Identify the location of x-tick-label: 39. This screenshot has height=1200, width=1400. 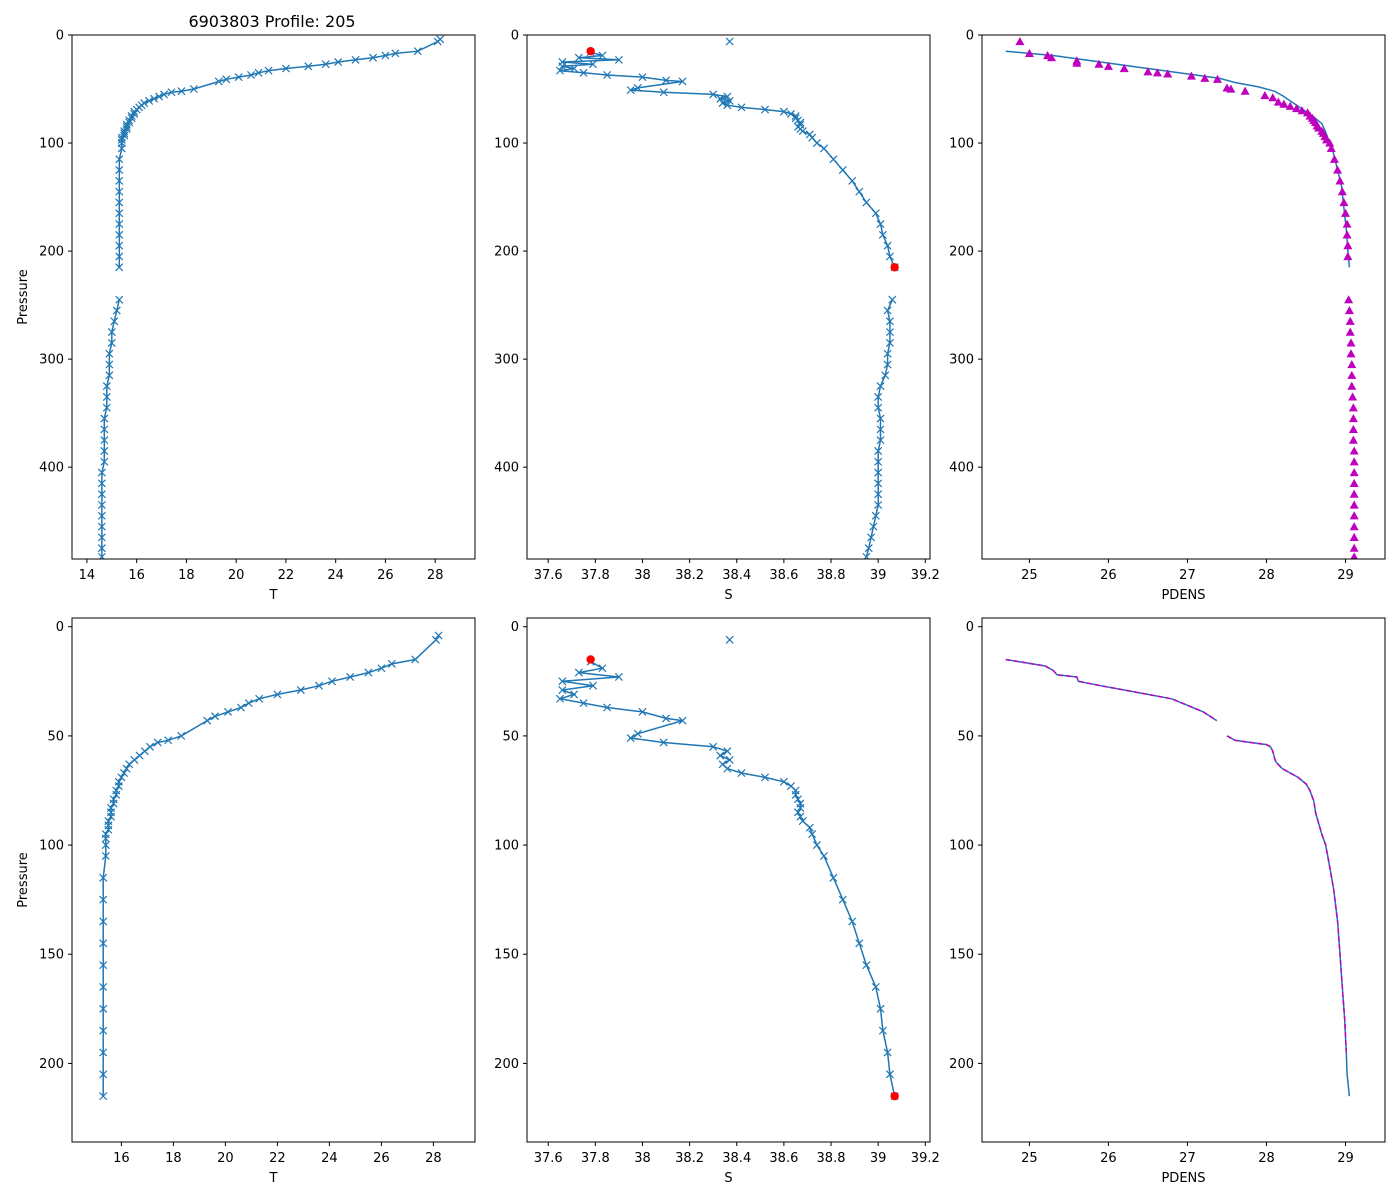
(878, 575).